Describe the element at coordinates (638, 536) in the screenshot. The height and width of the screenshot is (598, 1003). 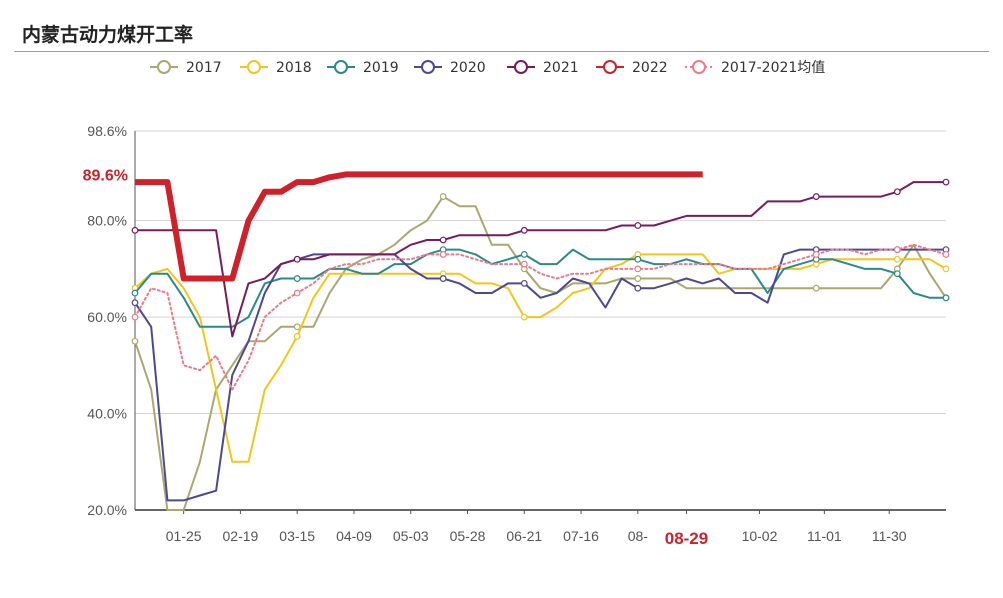
I see `x-tick-label: 08-` at that location.